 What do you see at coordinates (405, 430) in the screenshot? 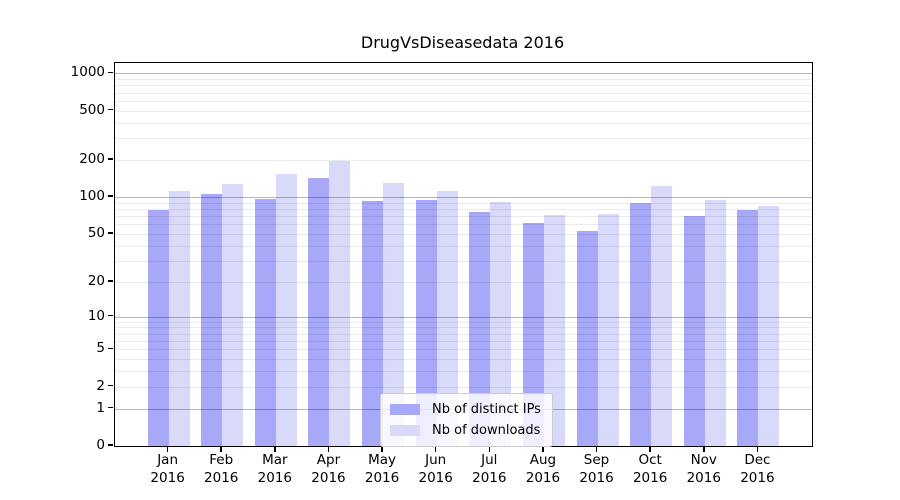
I see `legend-swatch-downloads-icon` at bounding box center [405, 430].